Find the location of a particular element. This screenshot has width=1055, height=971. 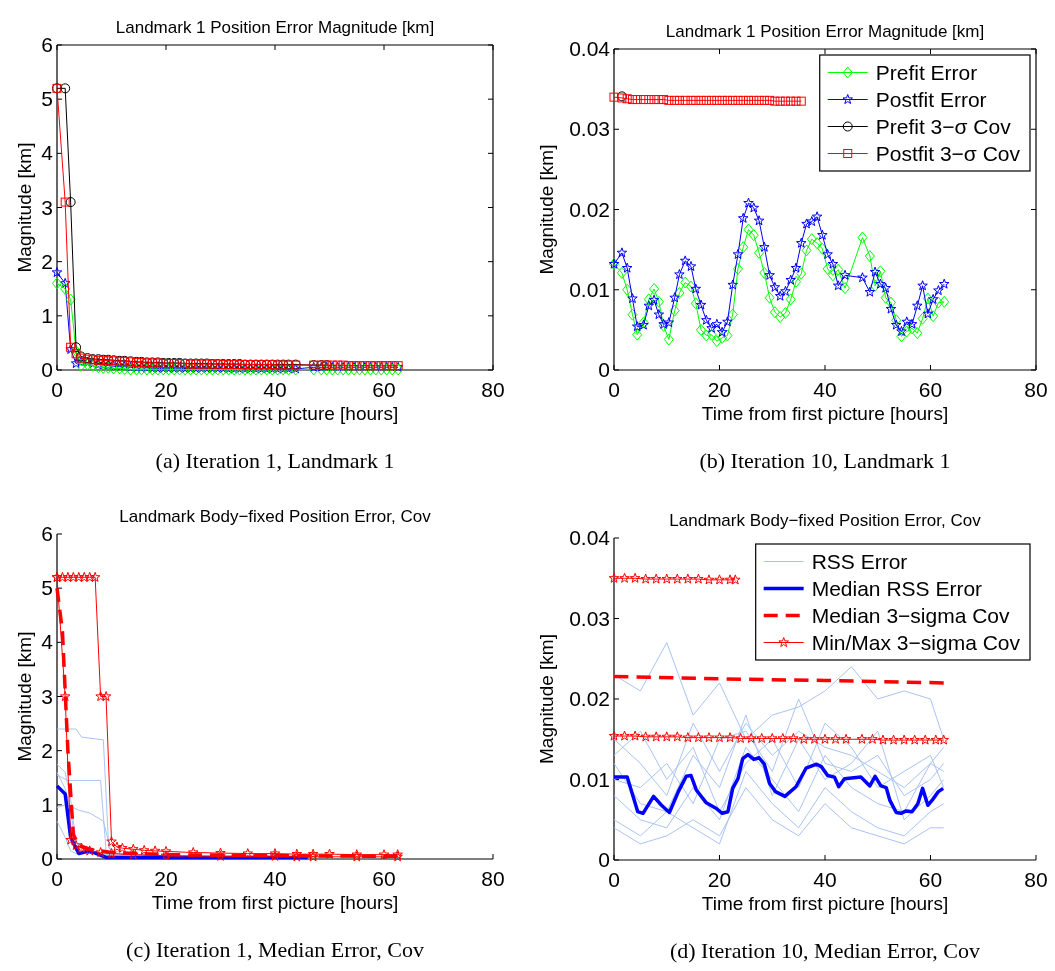

legend-label: Min/Max 3−sigma Cov is located at coordinates (916, 642).